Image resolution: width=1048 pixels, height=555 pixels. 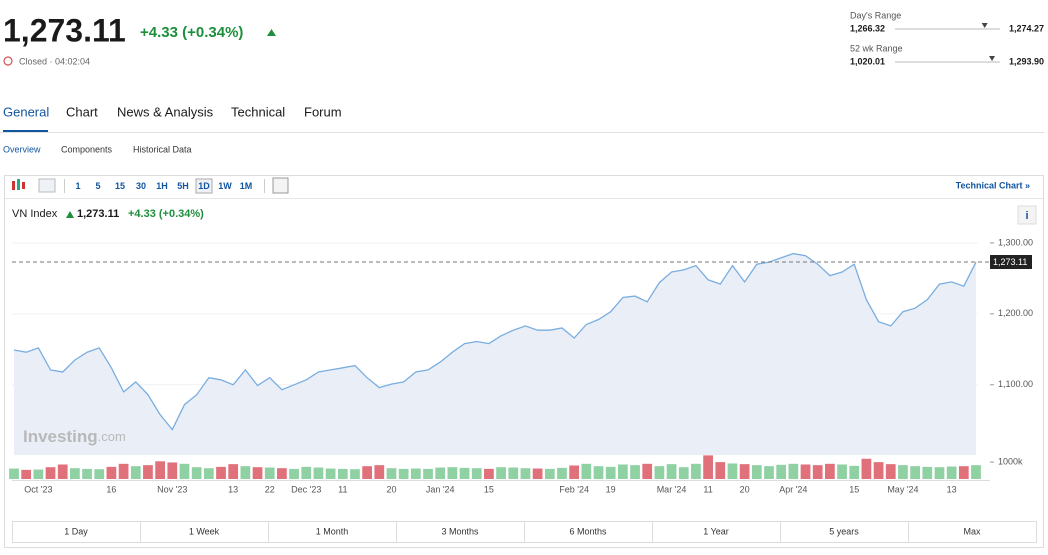 I want to click on legend-change: +4.33 (+0.34%), so click(x=166, y=214).